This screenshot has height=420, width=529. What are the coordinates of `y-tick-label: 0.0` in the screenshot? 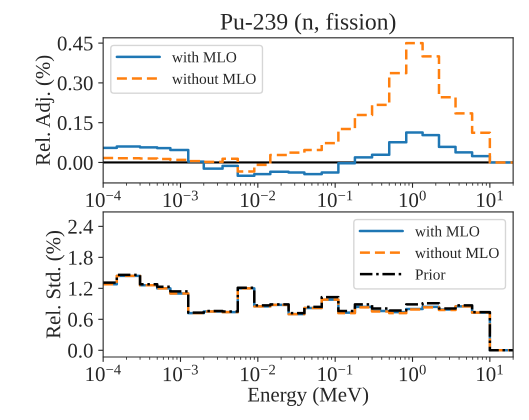 It's located at (80, 351).